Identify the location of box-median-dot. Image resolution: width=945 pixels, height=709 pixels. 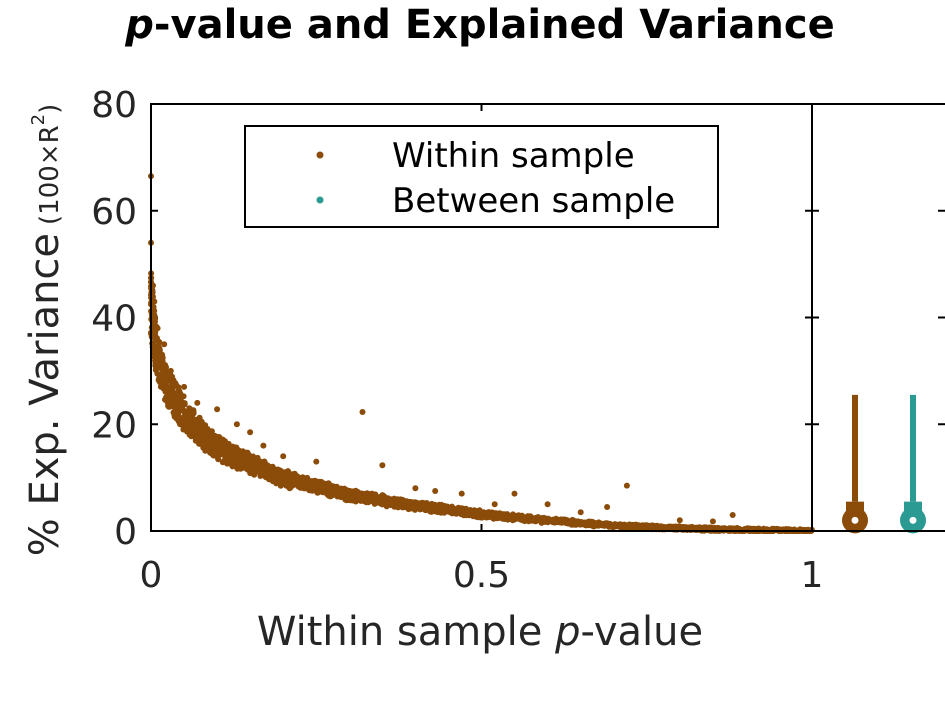
(913, 520).